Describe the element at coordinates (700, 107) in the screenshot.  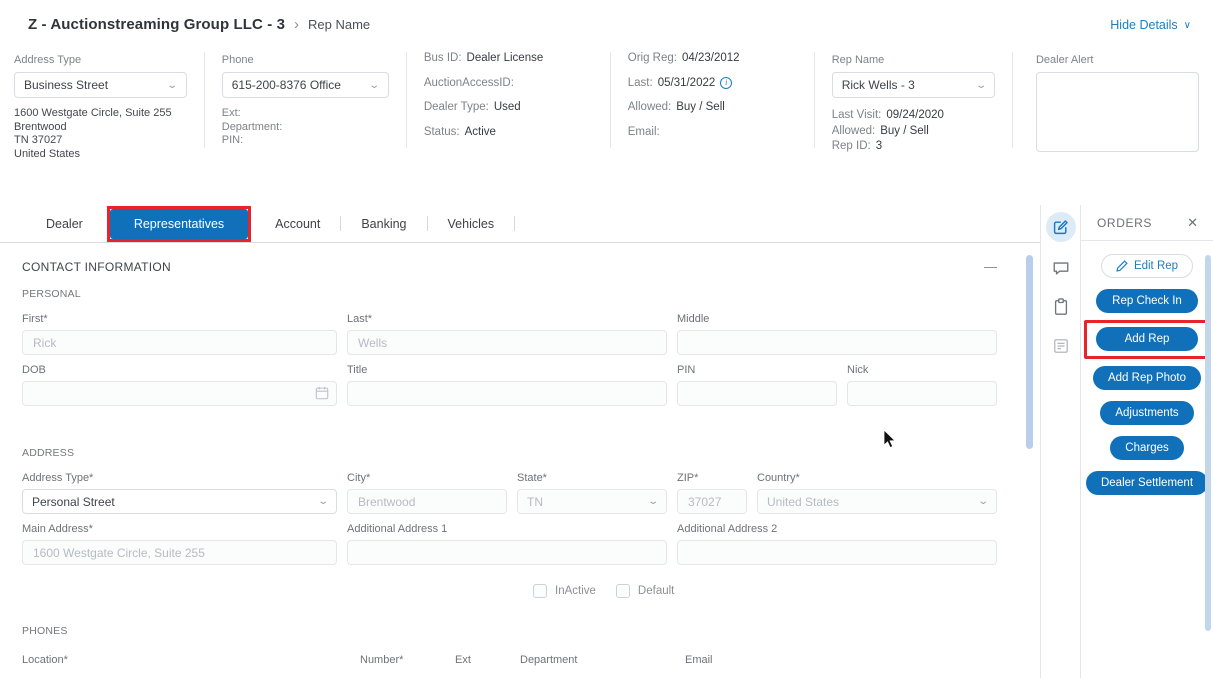
I see `allowed-value: Buy / Sell` at that location.